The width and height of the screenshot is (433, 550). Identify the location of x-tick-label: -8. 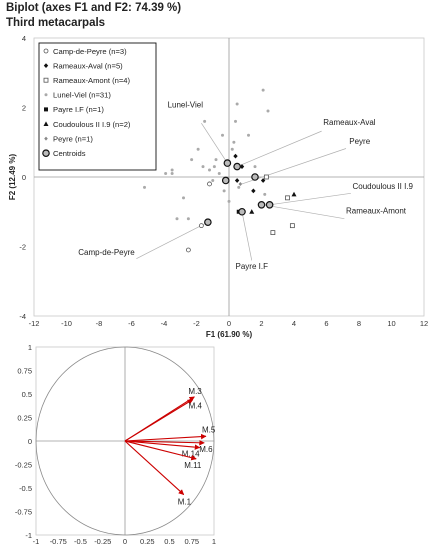
(99, 323).